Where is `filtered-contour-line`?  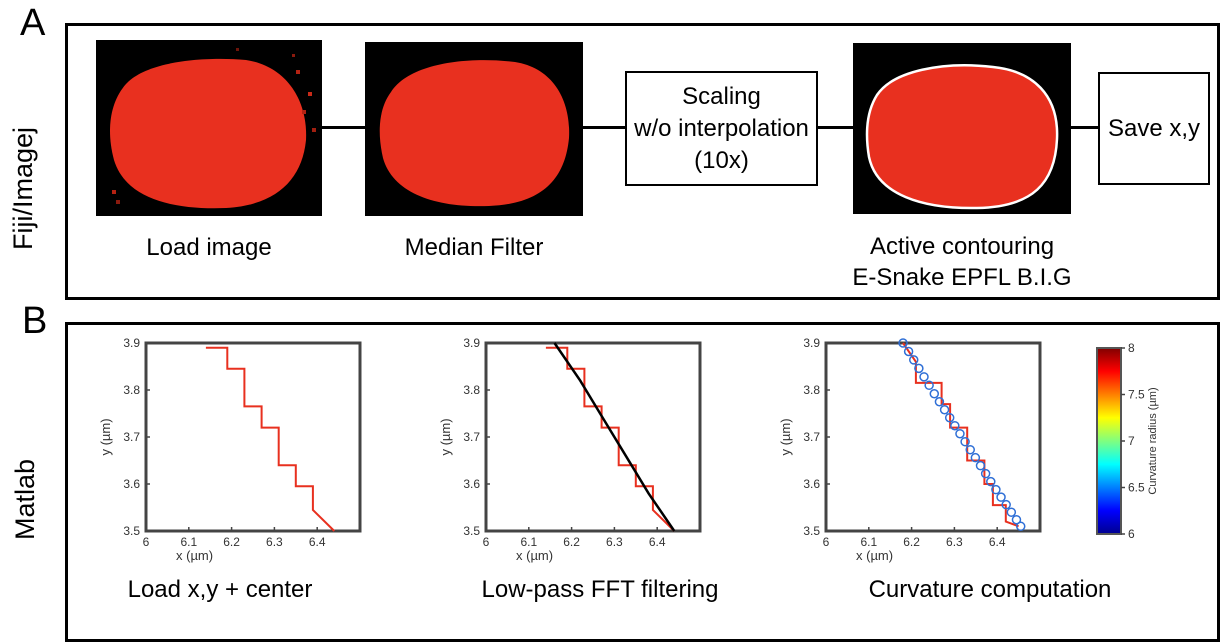 filtered-contour-line is located at coordinates (614, 437).